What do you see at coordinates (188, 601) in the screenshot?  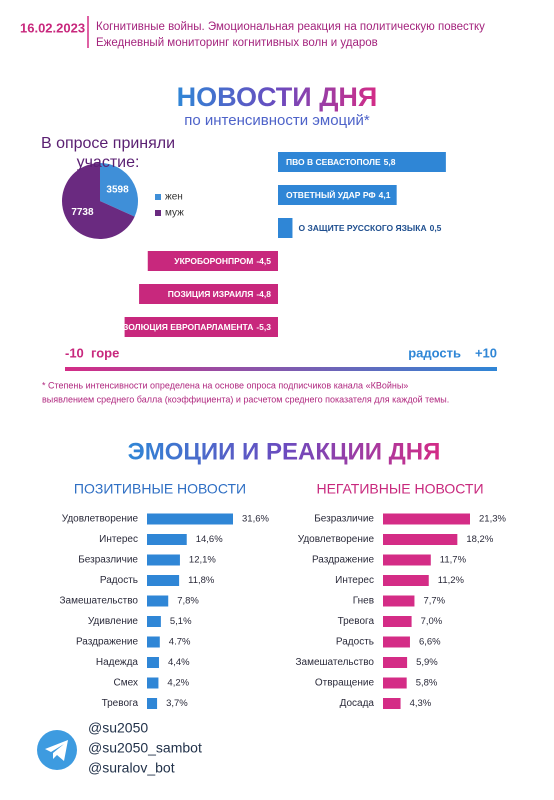 I see `bar-value-label: 7,8%` at bounding box center [188, 601].